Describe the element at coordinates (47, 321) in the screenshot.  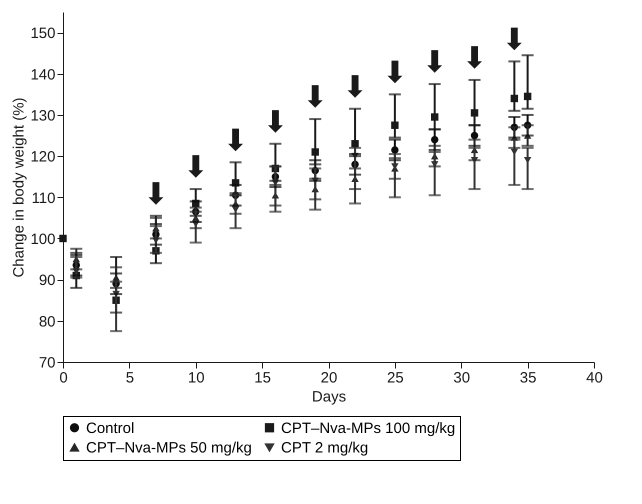
I see `y-tick-label: 80` at that location.